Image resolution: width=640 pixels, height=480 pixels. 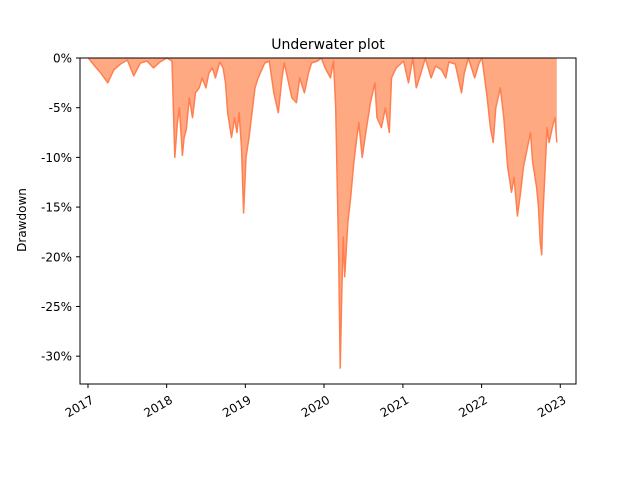 What do you see at coordinates (328, 45) in the screenshot?
I see `chart-title: Underwater plot` at bounding box center [328, 45].